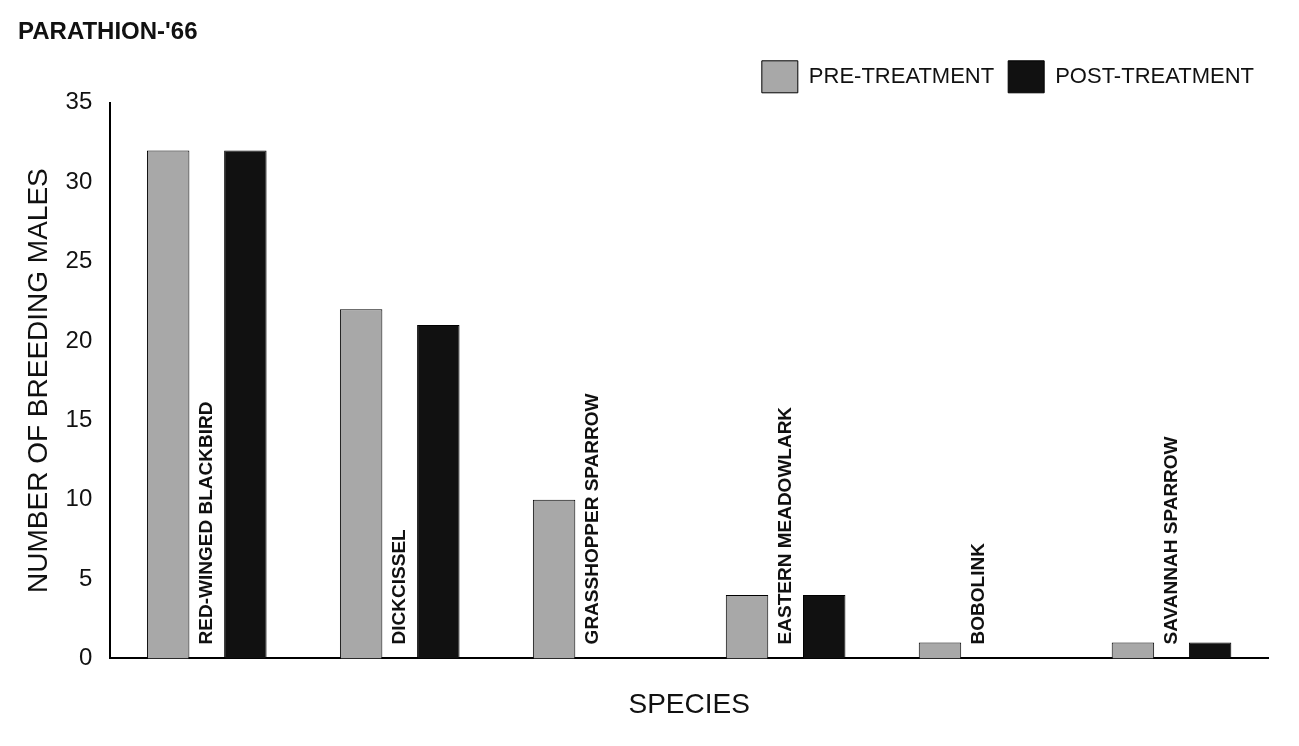 The image size is (1299, 746). What do you see at coordinates (1170, 540) in the screenshot?
I see `x-tick-label: SAVANNAH SPARROW` at bounding box center [1170, 540].